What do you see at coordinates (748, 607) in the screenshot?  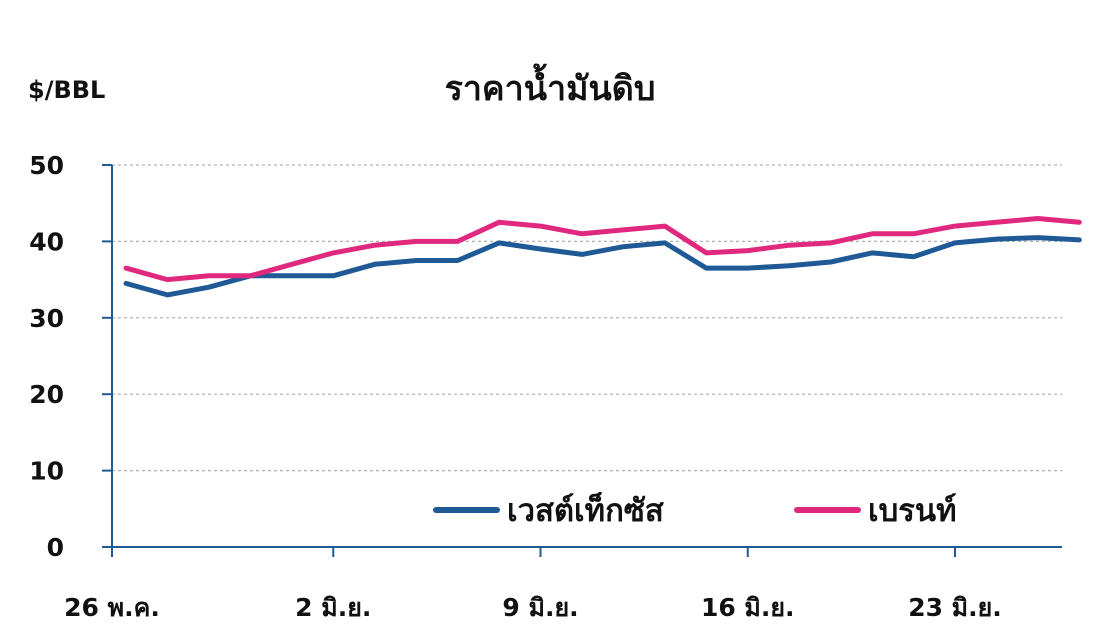 I see `x-tick-label: 16 มิ.ย.` at bounding box center [748, 607].